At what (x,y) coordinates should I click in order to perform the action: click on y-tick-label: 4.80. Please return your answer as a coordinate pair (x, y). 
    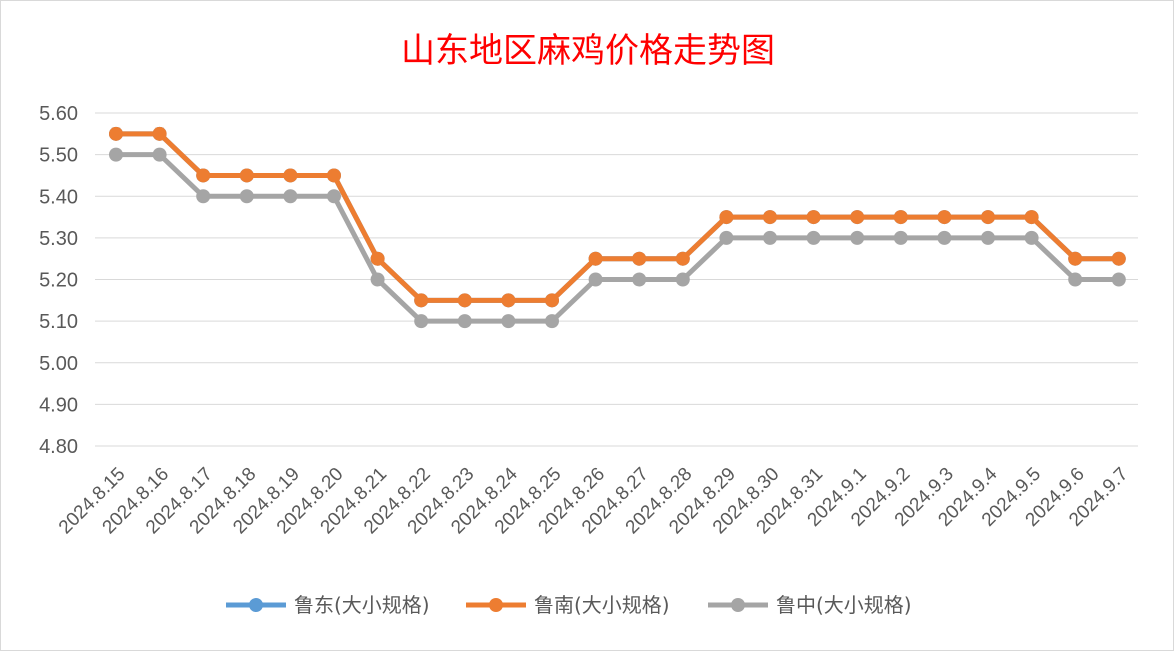
    Looking at the image, I should click on (58, 447).